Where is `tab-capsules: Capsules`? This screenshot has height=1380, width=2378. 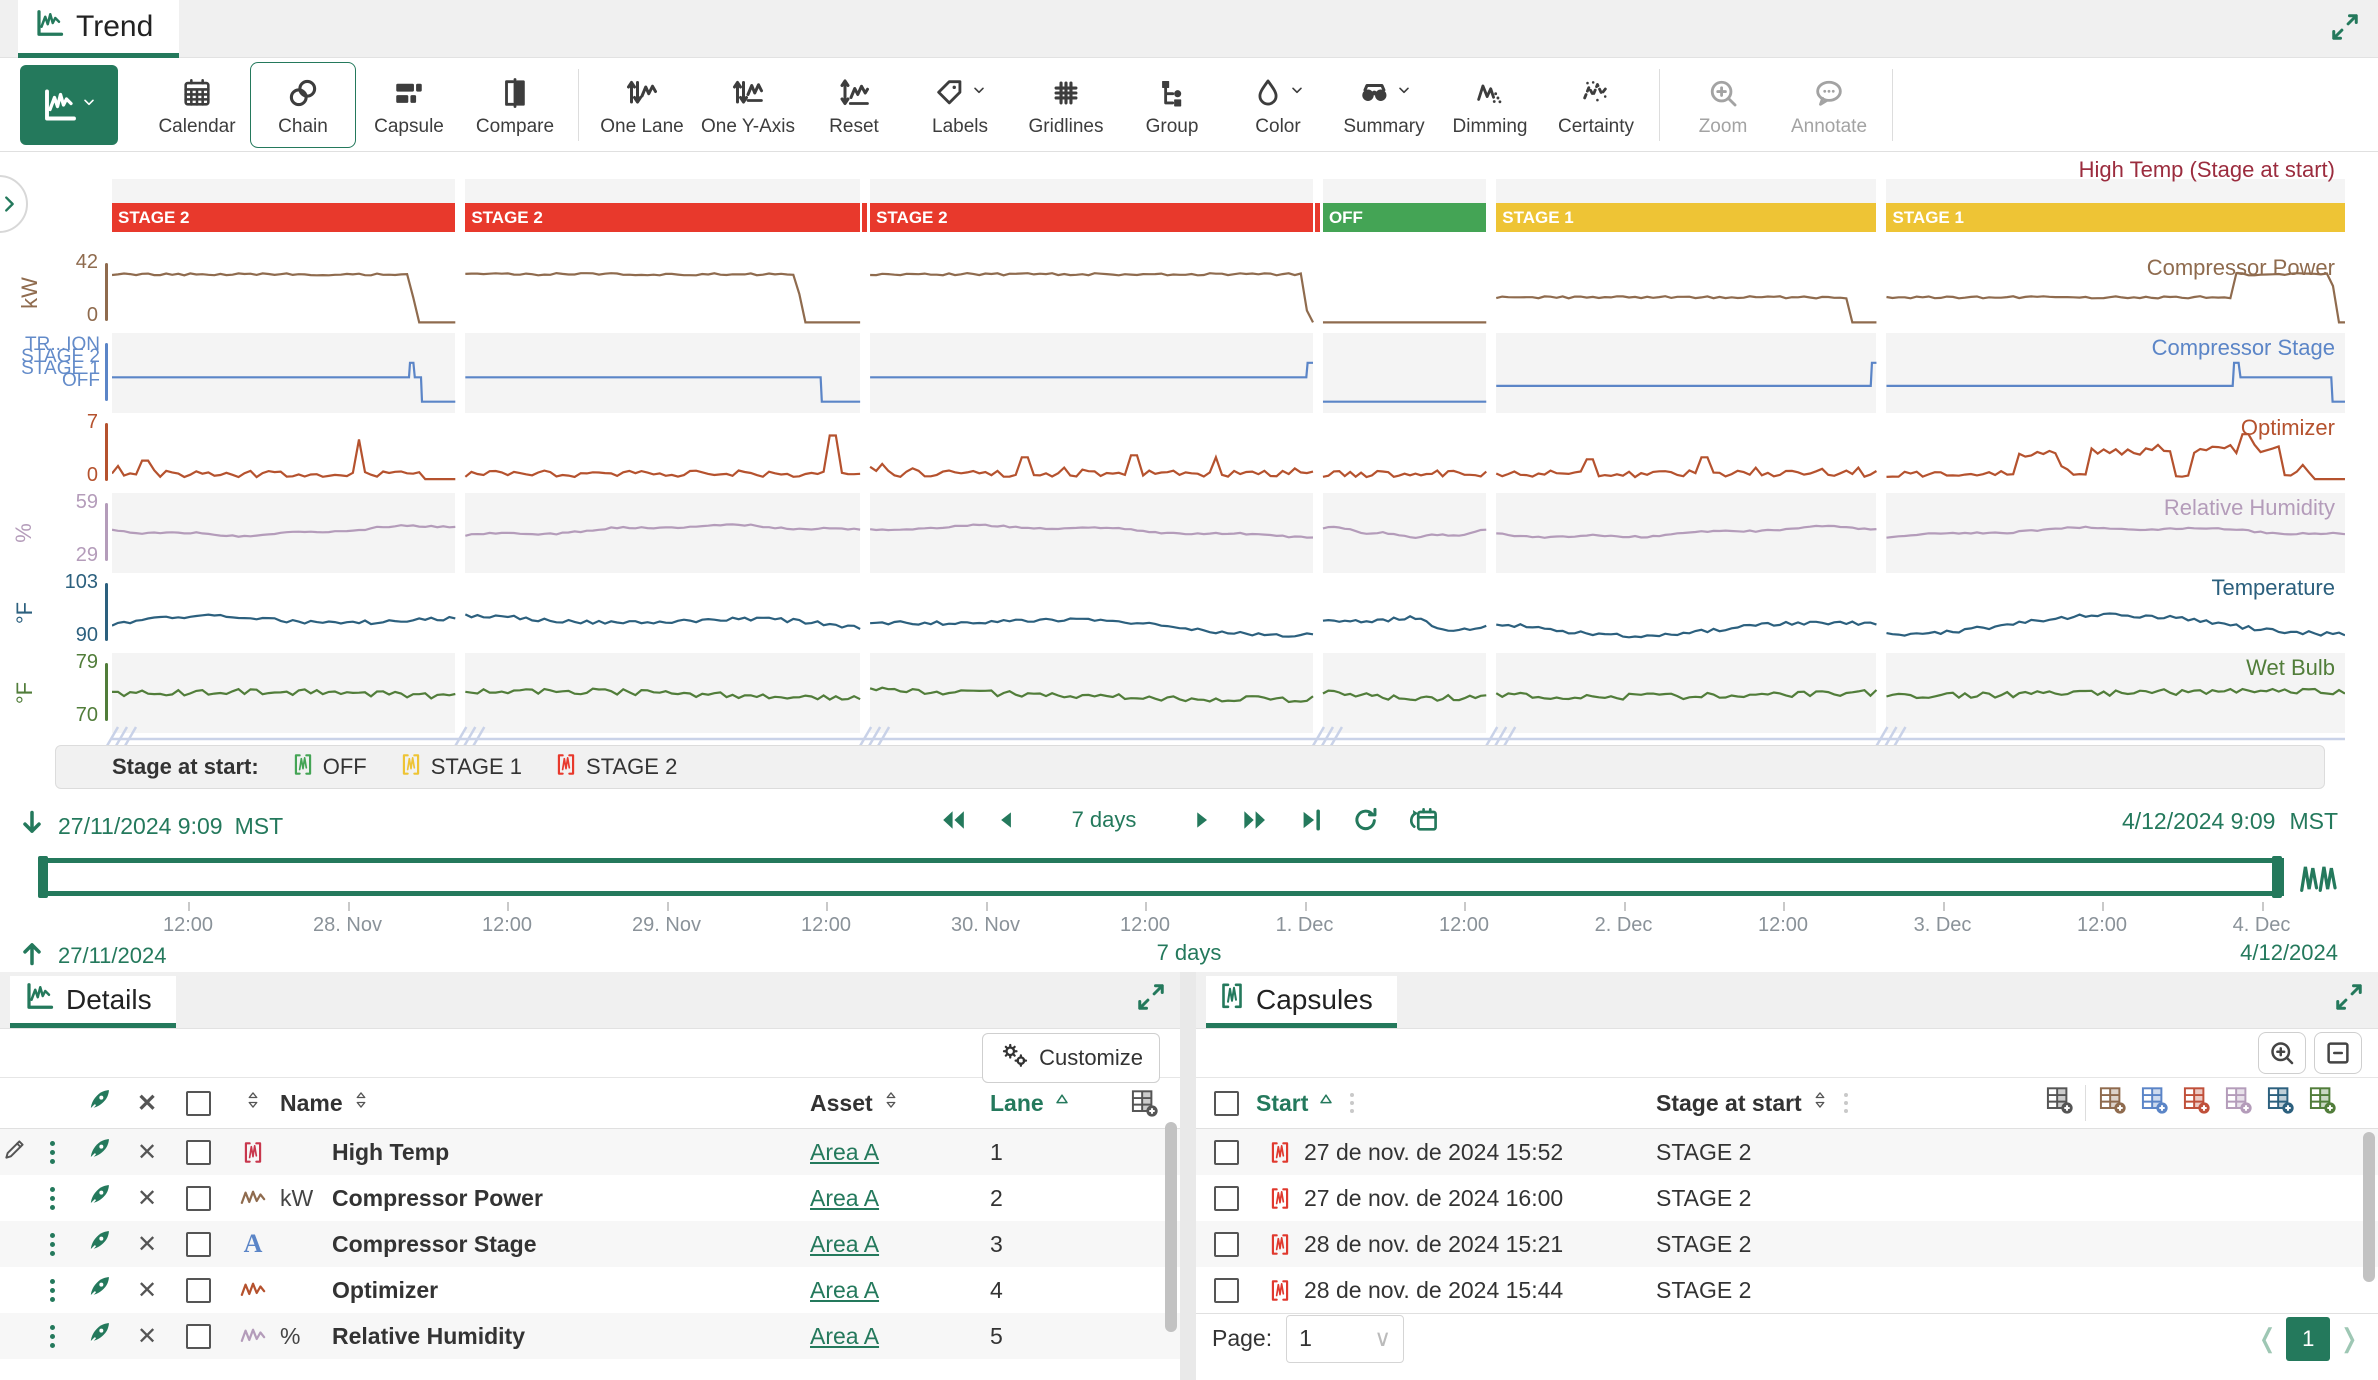
tab-capsules: Capsules is located at coordinates (1301, 1002).